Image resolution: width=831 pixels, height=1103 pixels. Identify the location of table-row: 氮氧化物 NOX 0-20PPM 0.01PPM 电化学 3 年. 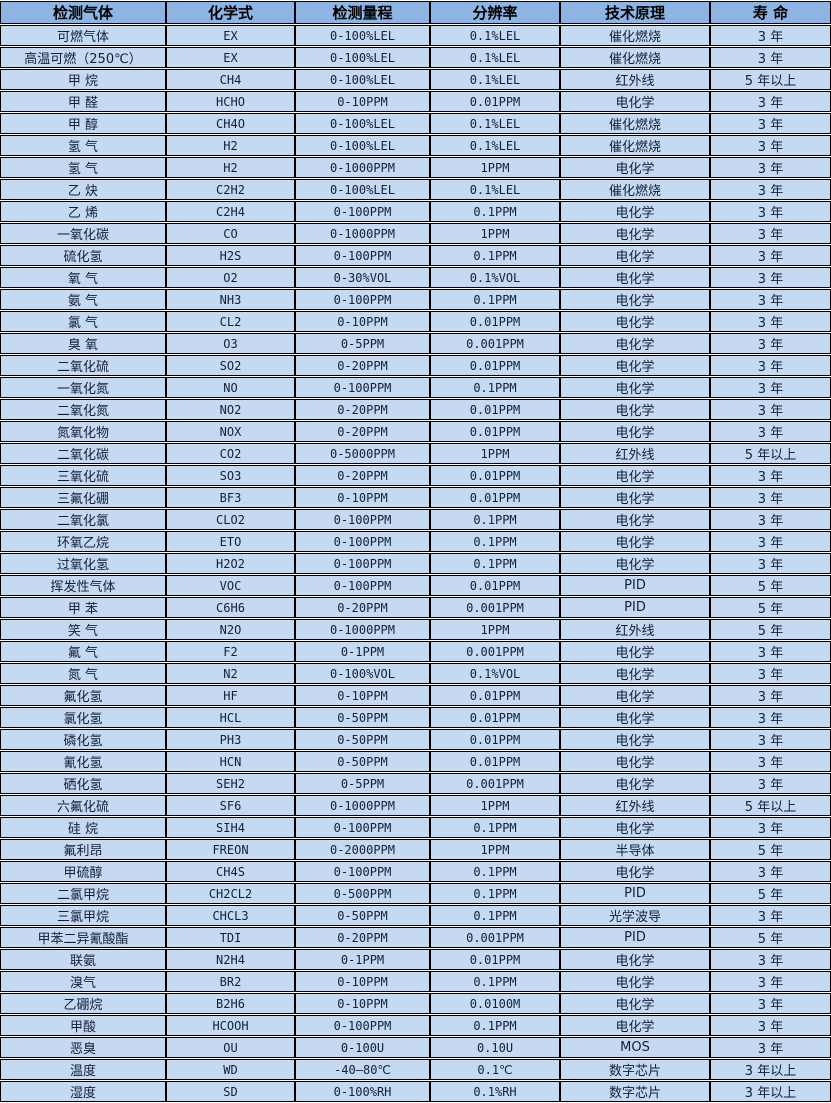
(415, 431).